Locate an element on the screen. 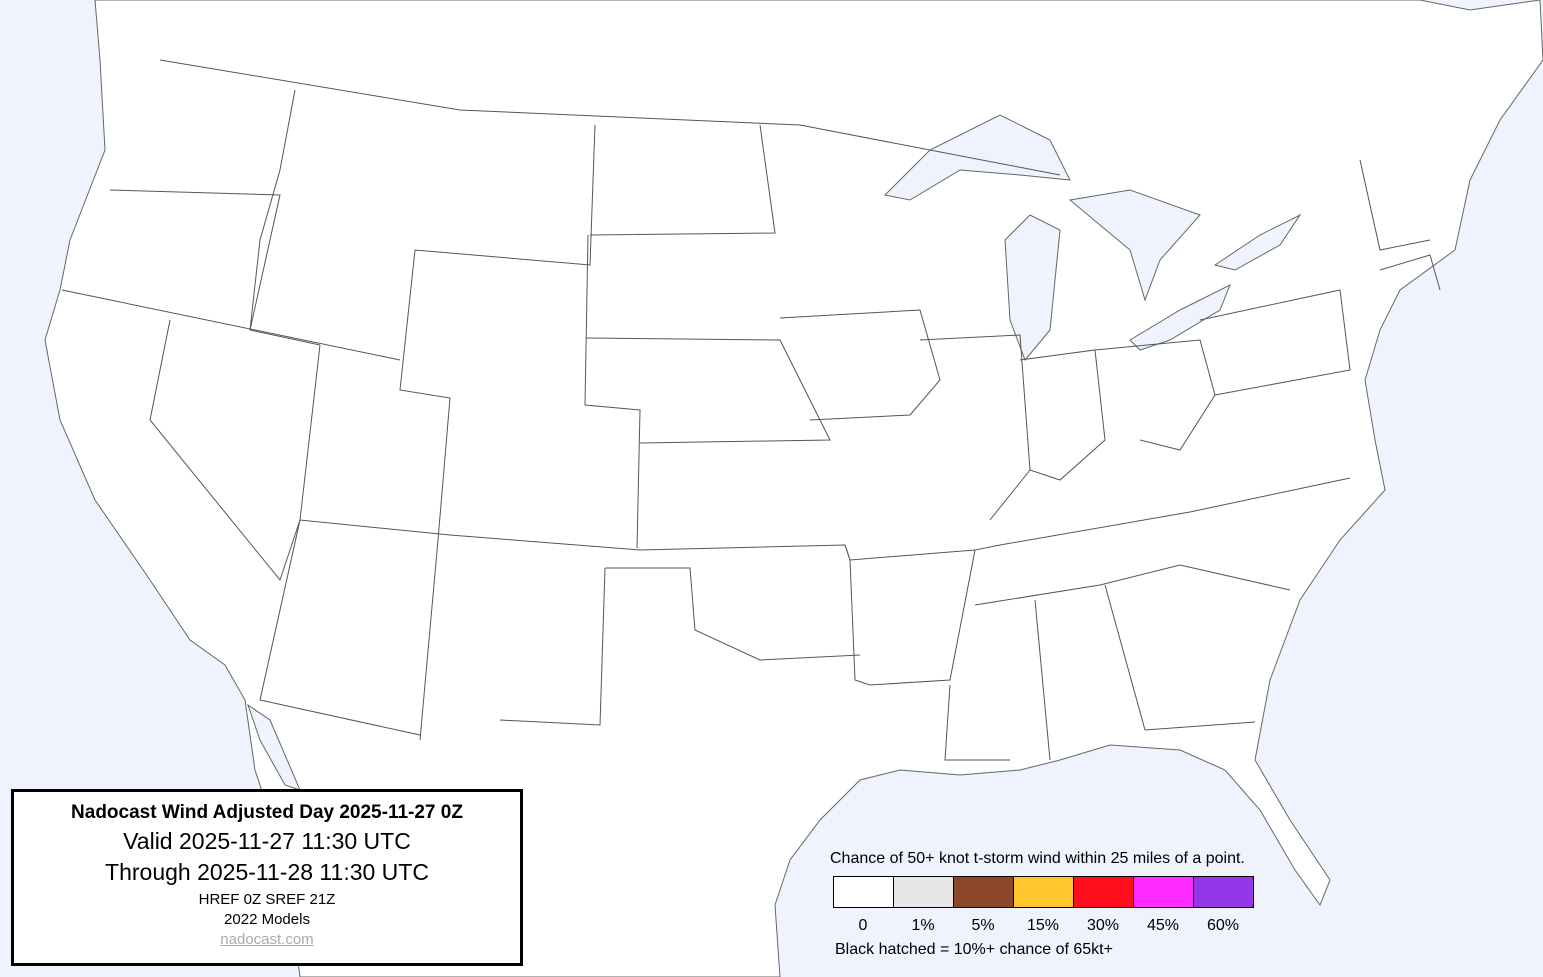  legend-note: Black hatched = 10%+ chance of 65kt+ is located at coordinates (974, 949).